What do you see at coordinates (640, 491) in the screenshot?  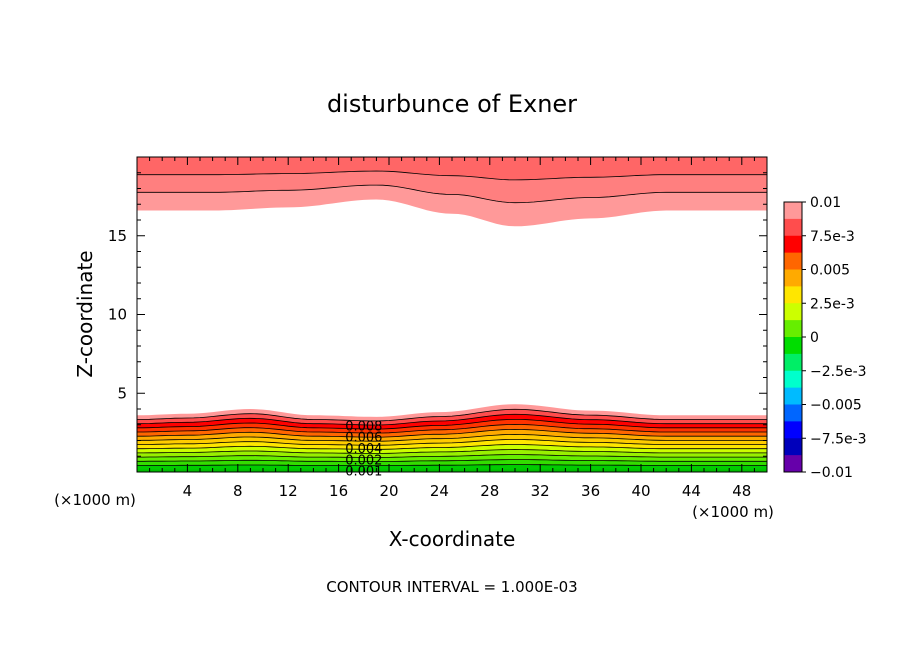 I see `x-tick-label: 40` at bounding box center [640, 491].